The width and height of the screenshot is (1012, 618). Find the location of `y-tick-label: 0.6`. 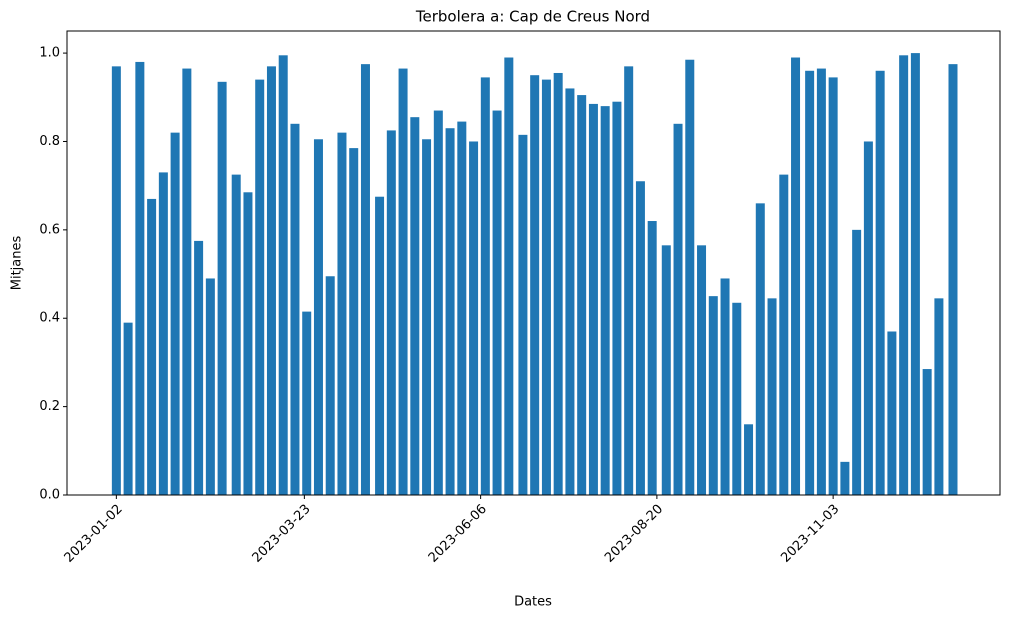

y-tick-label: 0.6 is located at coordinates (49, 229).